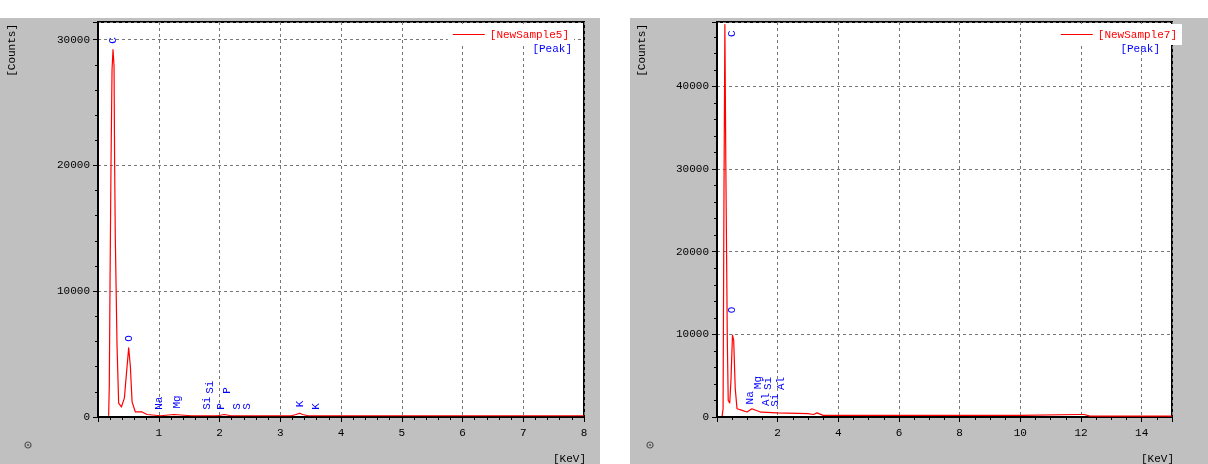  What do you see at coordinates (1142, 432) in the screenshot?
I see `x-tick-label: 14` at bounding box center [1142, 432].